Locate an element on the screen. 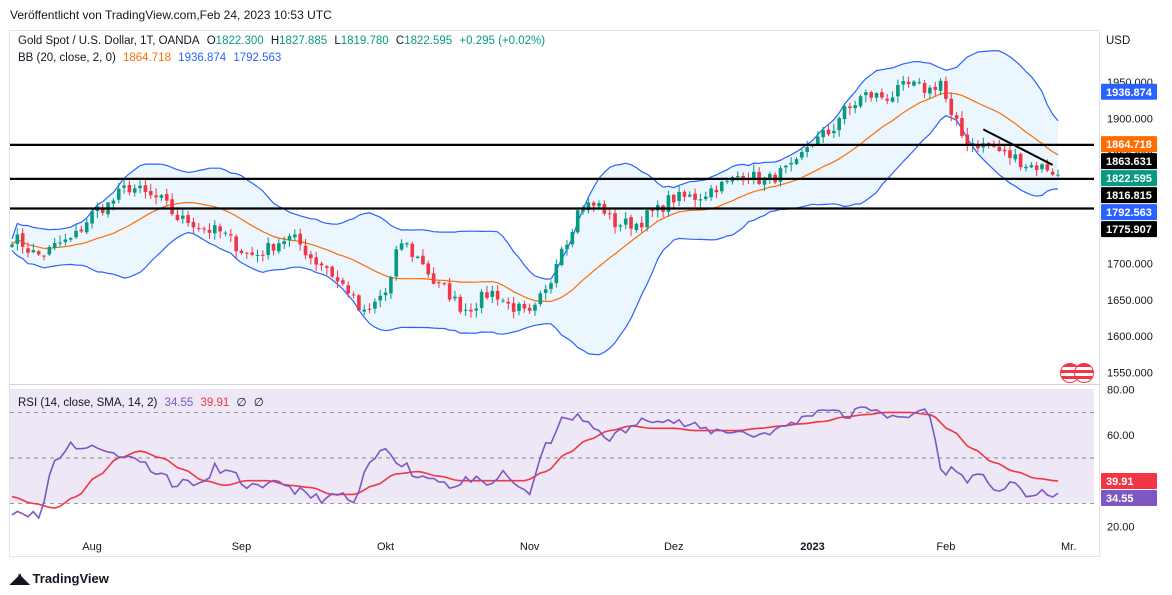 The width and height of the screenshot is (1172, 595). rsi-tick-label: 20.00 is located at coordinates (1121, 527).